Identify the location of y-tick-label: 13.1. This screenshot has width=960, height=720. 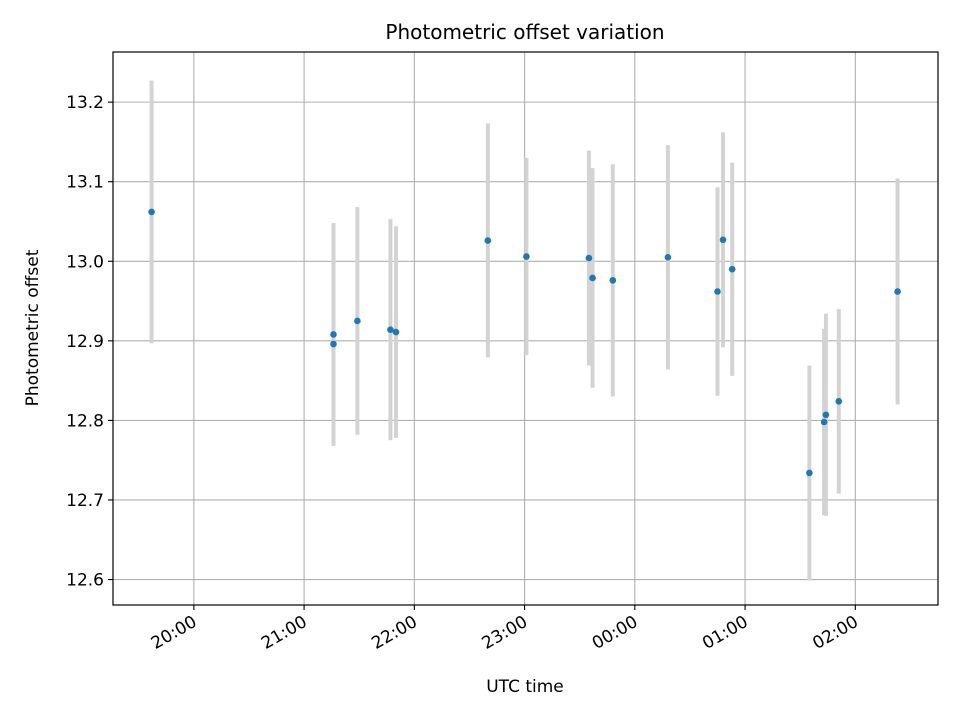
(85, 183).